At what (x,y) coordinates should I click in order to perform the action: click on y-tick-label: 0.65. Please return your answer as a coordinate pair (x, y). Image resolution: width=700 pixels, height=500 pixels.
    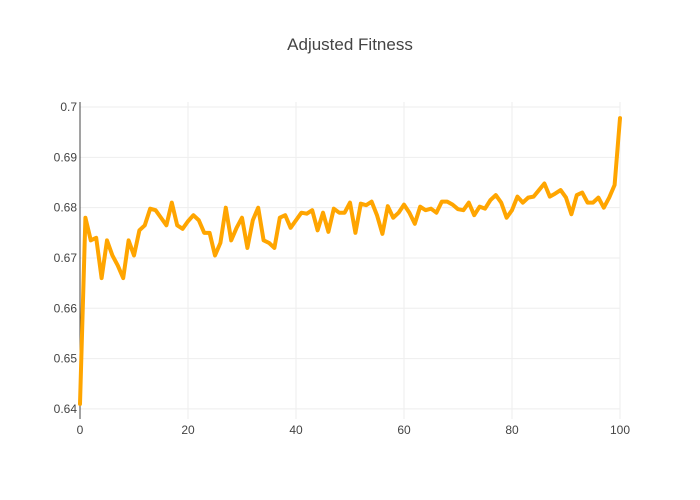
    Looking at the image, I should click on (66, 359).